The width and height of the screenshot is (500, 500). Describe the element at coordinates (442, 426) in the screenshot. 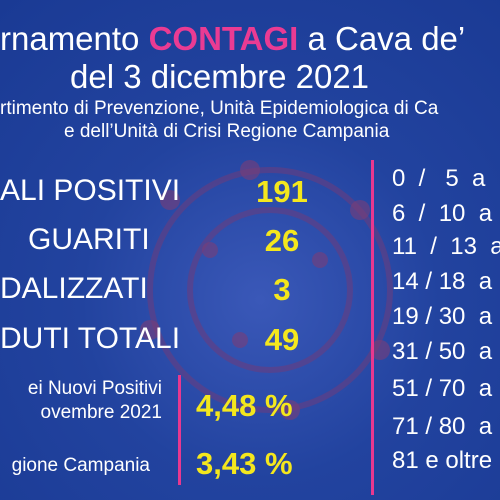

I see `age-group: 71 / 80 a` at that location.